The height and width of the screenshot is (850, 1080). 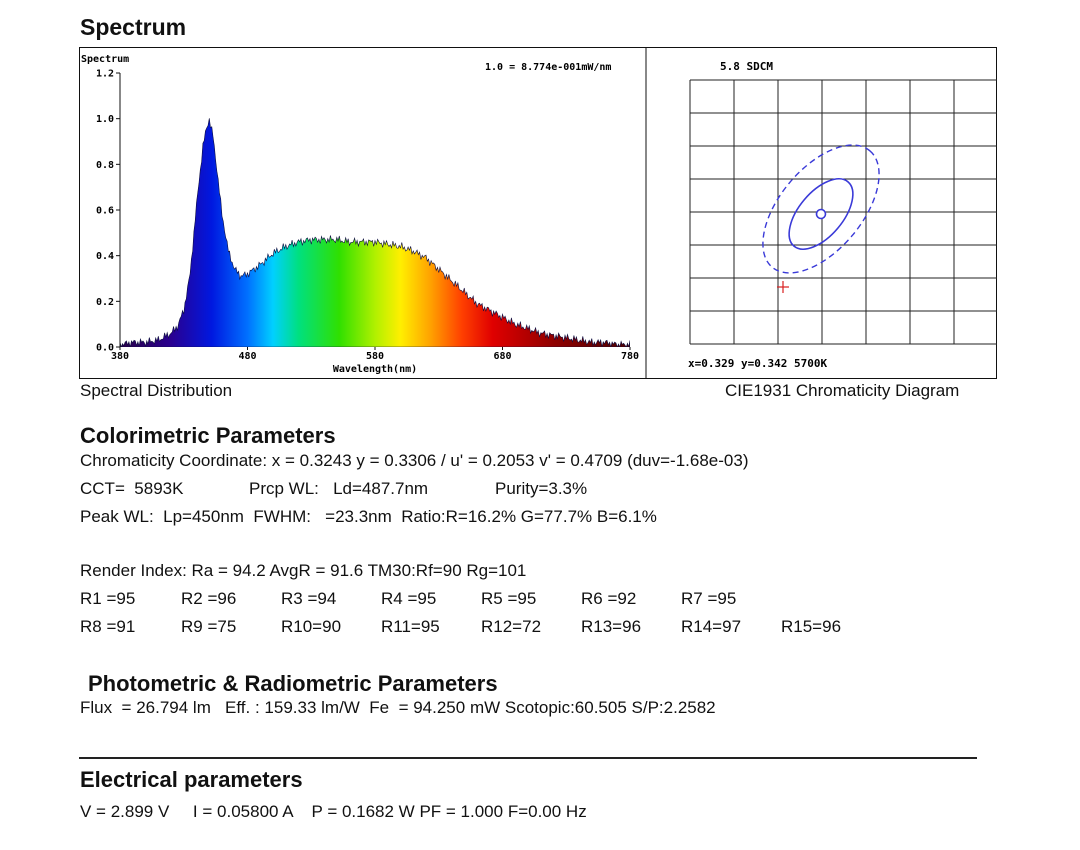 What do you see at coordinates (208, 435) in the screenshot?
I see `colorimetric-heading: Colorimetric Parameters` at bounding box center [208, 435].